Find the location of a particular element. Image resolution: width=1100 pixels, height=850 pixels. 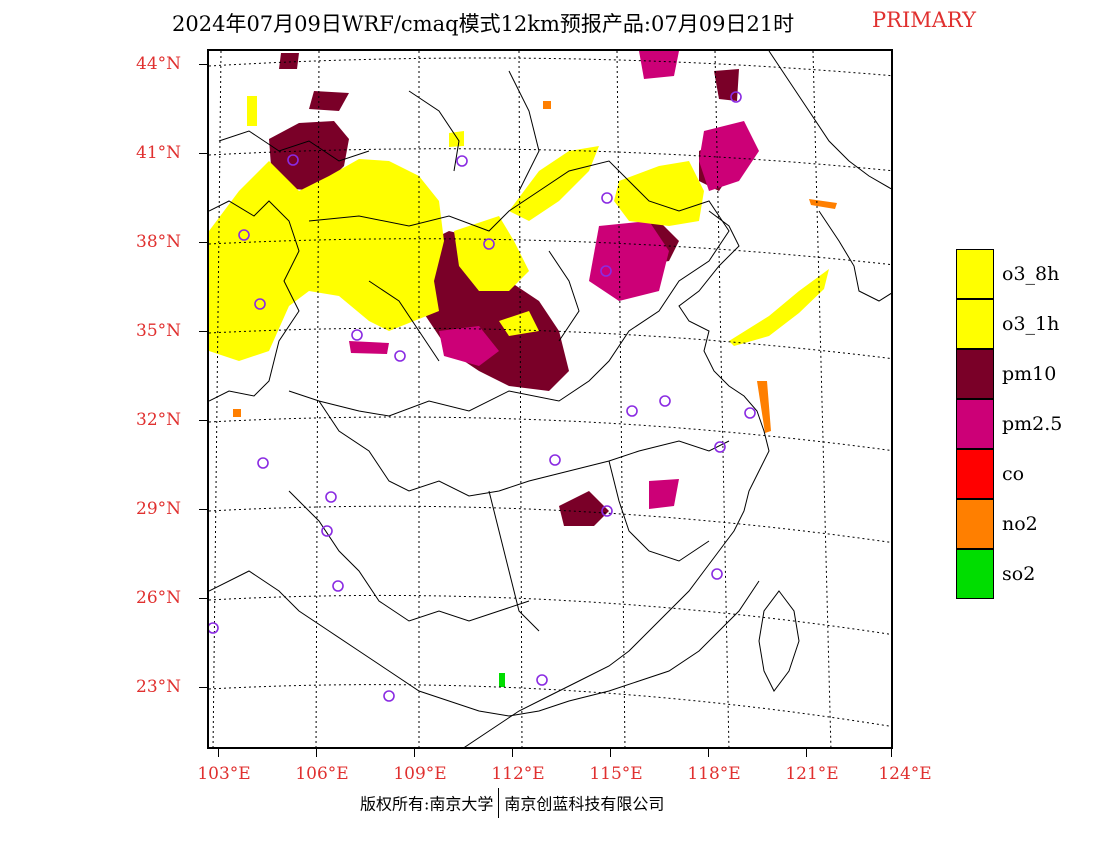

longitude-label: 121°E is located at coordinates (812, 774).